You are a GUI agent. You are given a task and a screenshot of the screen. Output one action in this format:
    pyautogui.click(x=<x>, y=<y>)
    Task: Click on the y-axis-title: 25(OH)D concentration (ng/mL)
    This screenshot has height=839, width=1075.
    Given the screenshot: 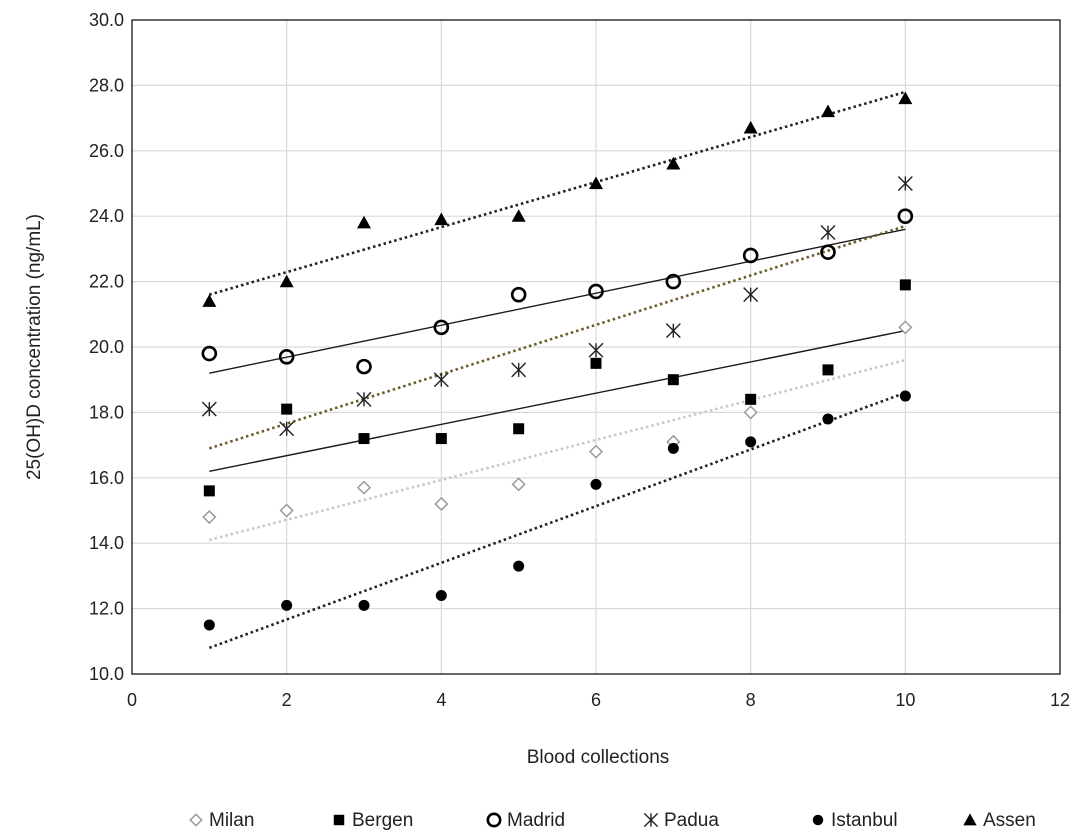 What is the action you would take?
    pyautogui.click(x=34, y=347)
    